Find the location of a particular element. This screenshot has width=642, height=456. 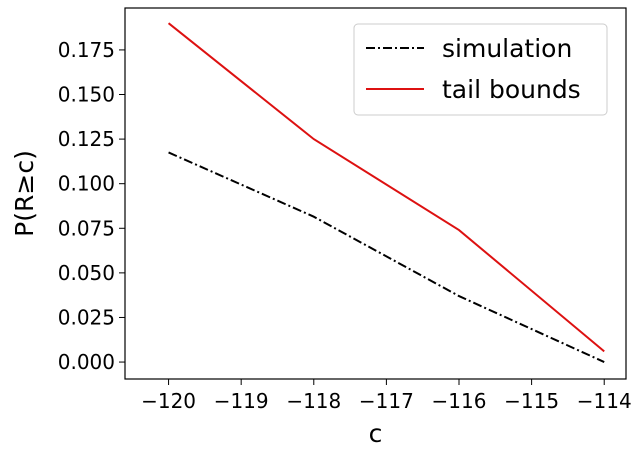

y-tick-label: 0.050 is located at coordinates (86, 273).